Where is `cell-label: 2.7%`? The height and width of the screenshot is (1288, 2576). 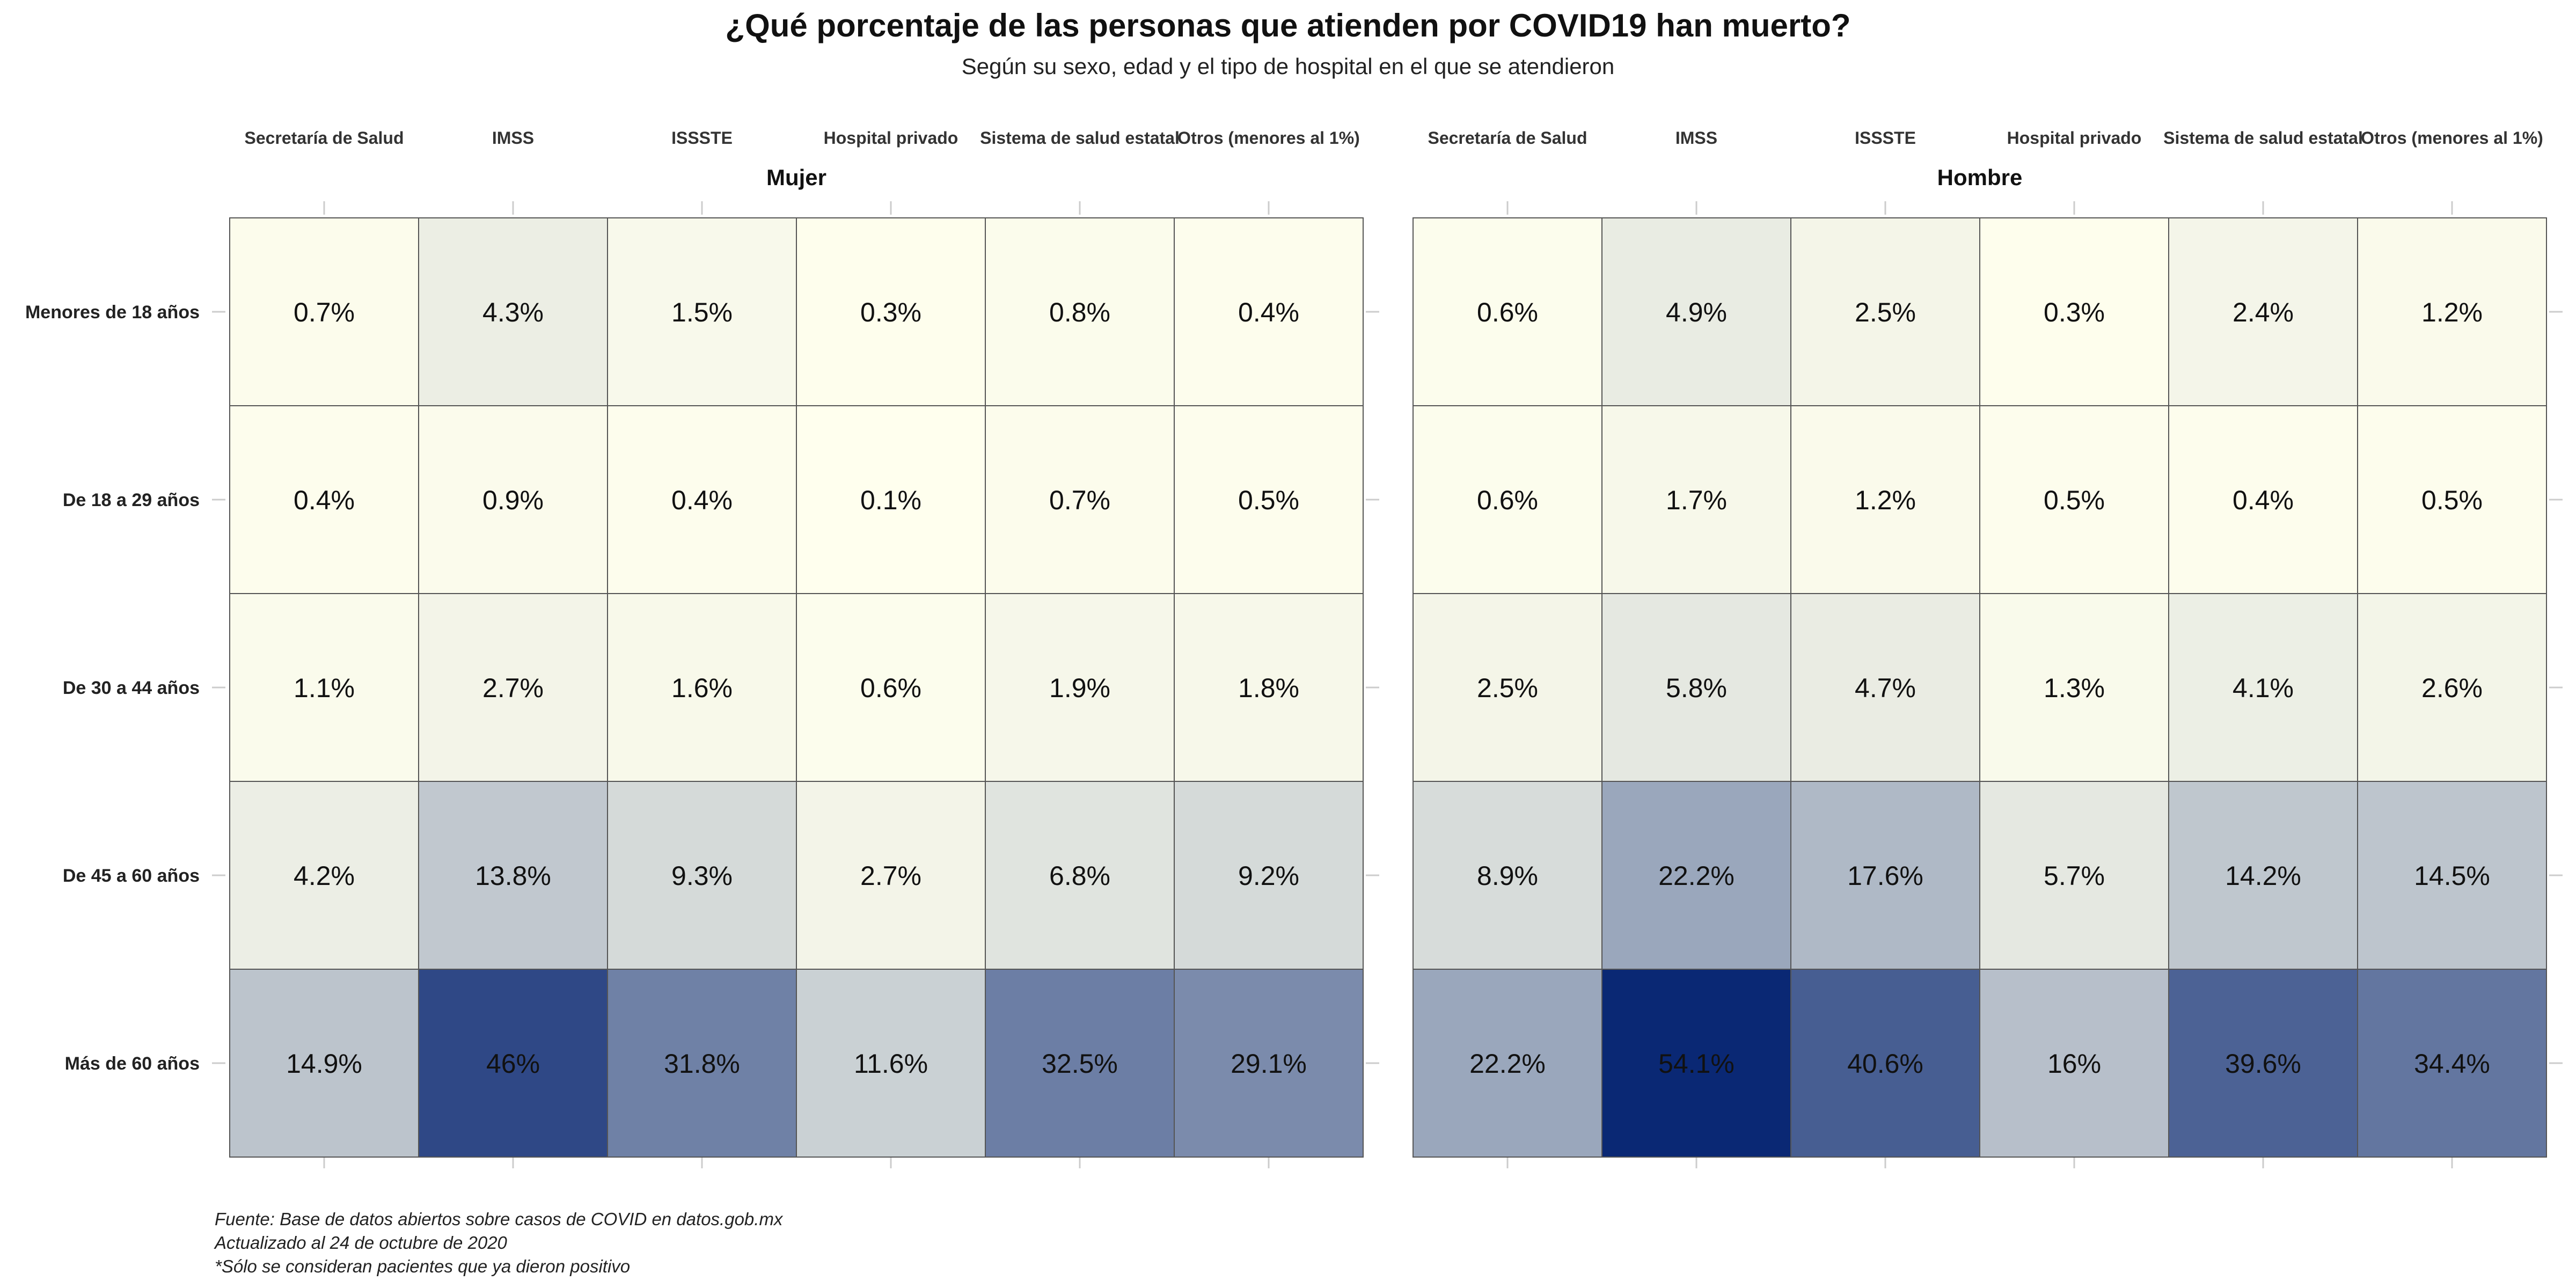
cell-label: 2.7% is located at coordinates (513, 688).